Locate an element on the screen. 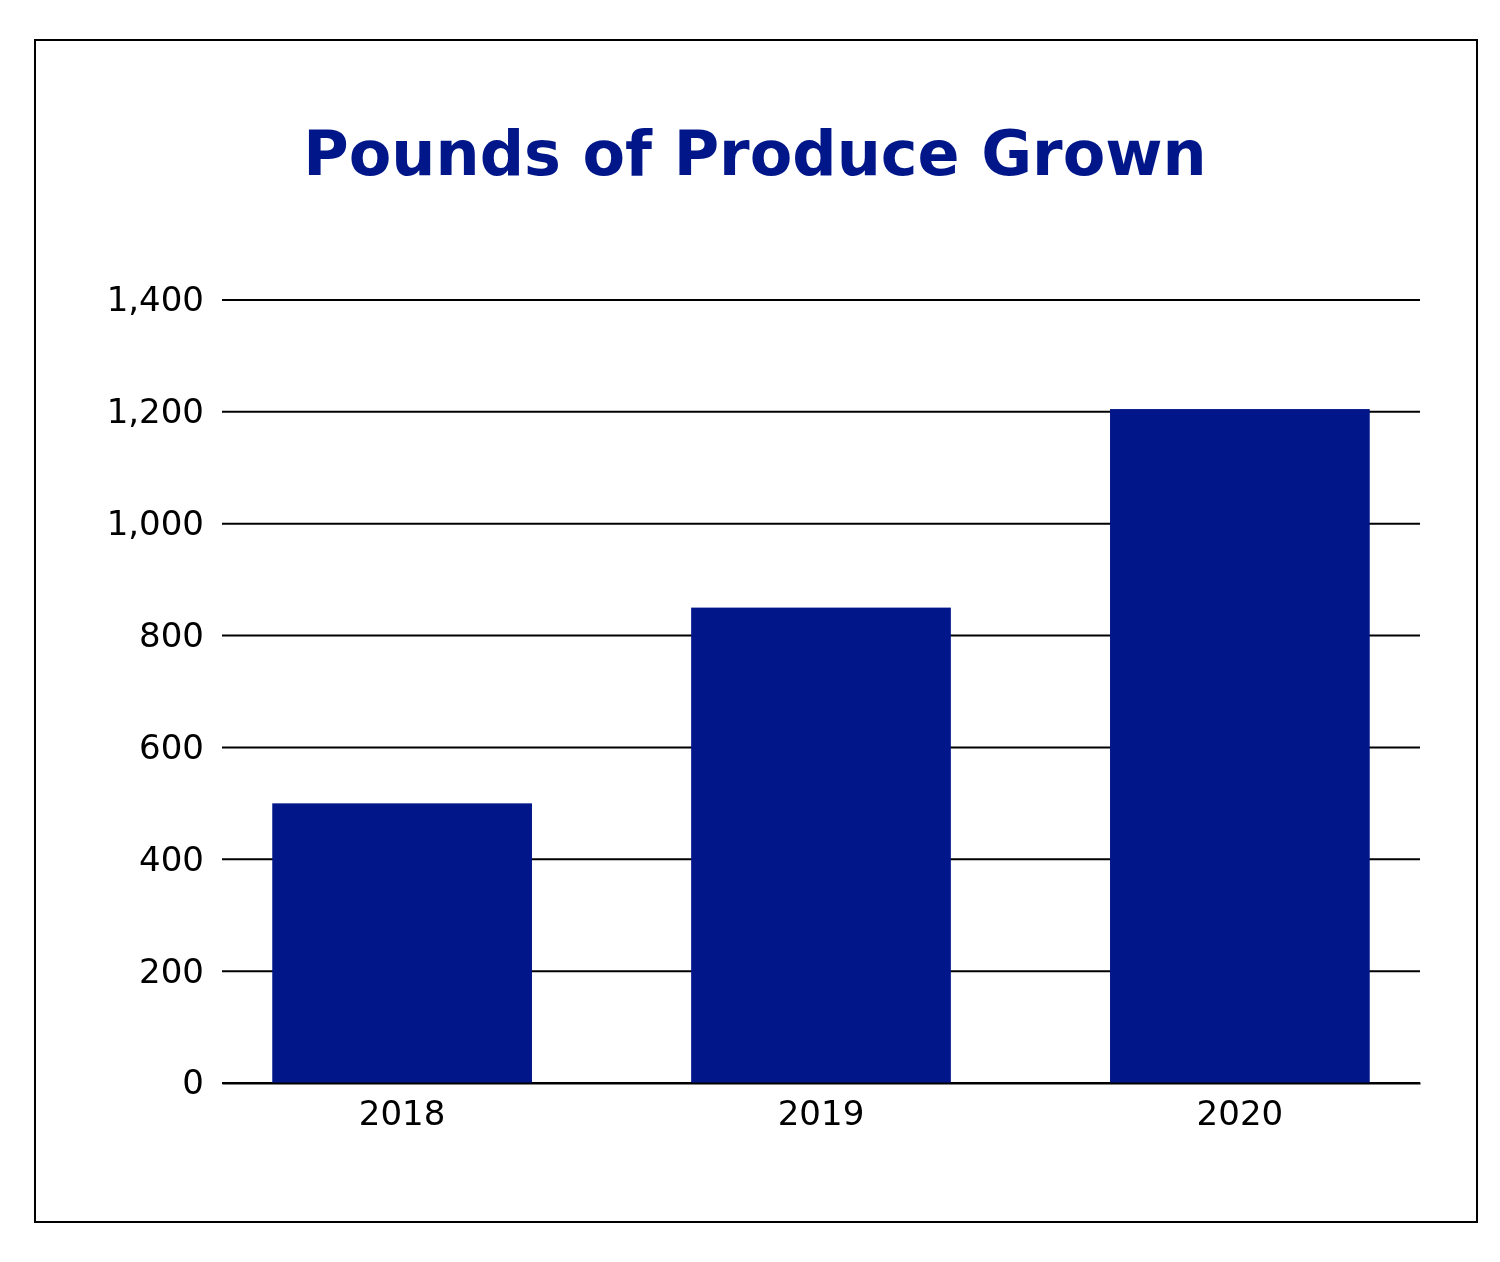 The height and width of the screenshot is (1262, 1500). y-tick-label: 800 is located at coordinates (171, 634).